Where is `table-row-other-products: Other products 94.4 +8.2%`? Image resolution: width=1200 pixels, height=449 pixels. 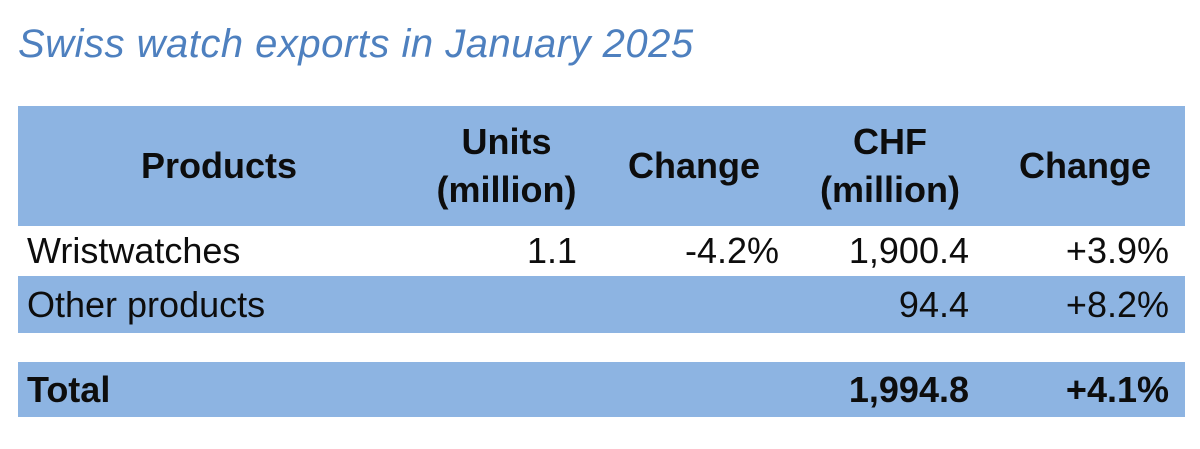 table-row-other-products: Other products 94.4 +8.2% is located at coordinates (601, 304).